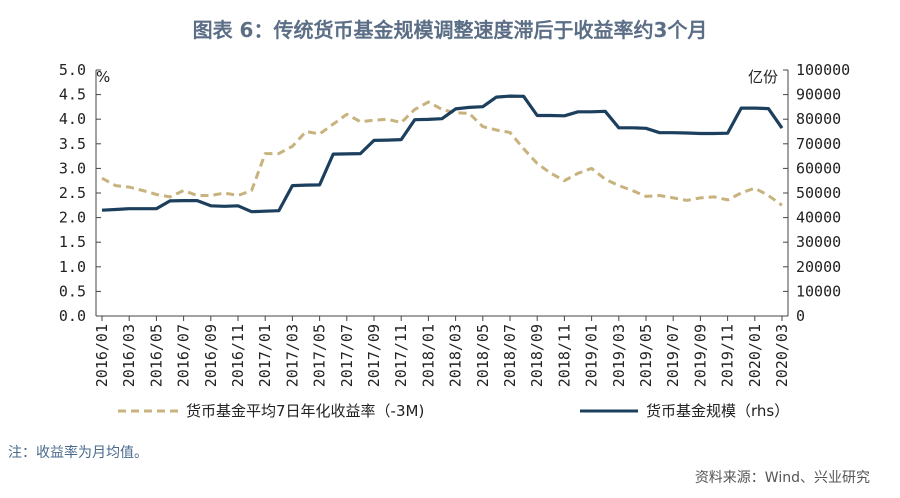 The image size is (900, 498). Describe the element at coordinates (456, 355) in the screenshot. I see `x-tick-label: 2018/03` at that location.